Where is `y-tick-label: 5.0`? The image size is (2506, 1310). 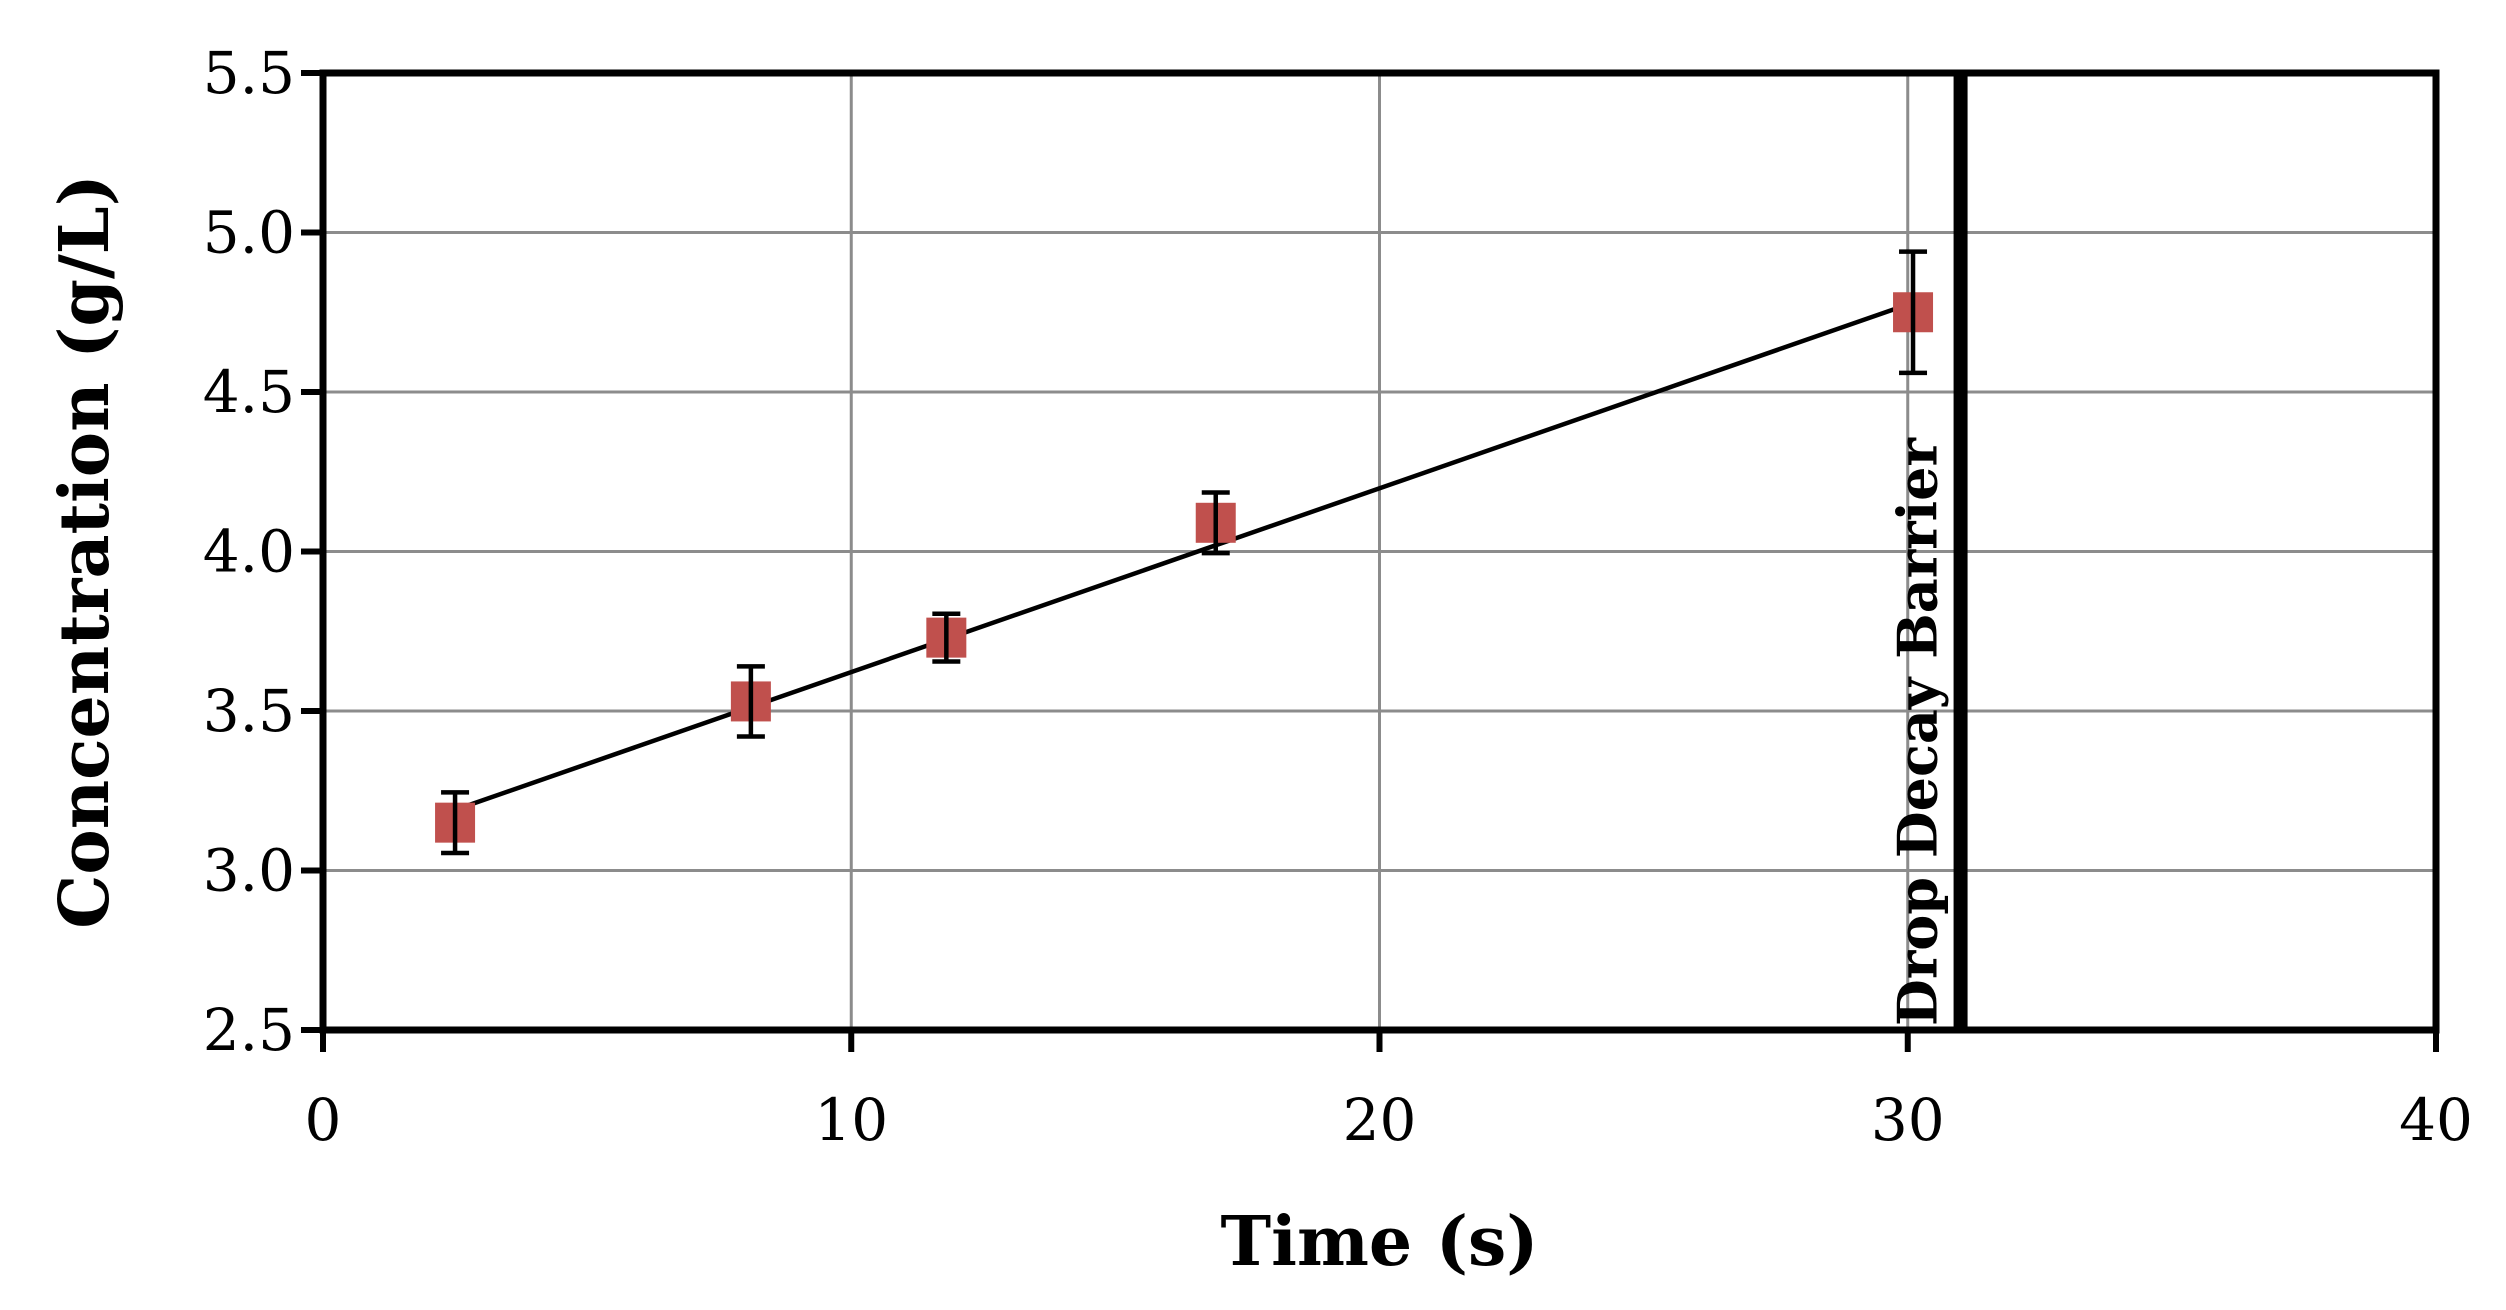
y-tick-label: 5.0 is located at coordinates (249, 233).